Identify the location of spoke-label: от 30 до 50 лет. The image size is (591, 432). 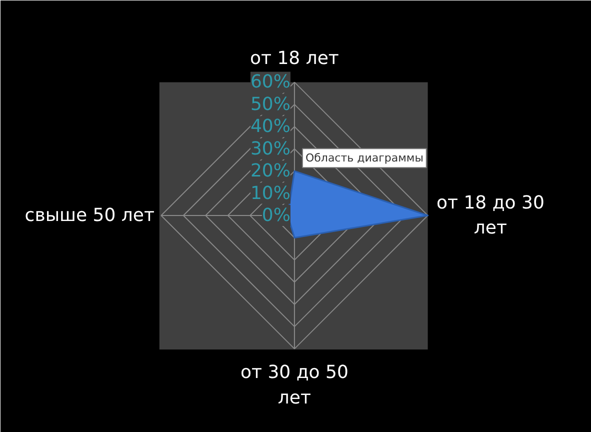
(294, 385).